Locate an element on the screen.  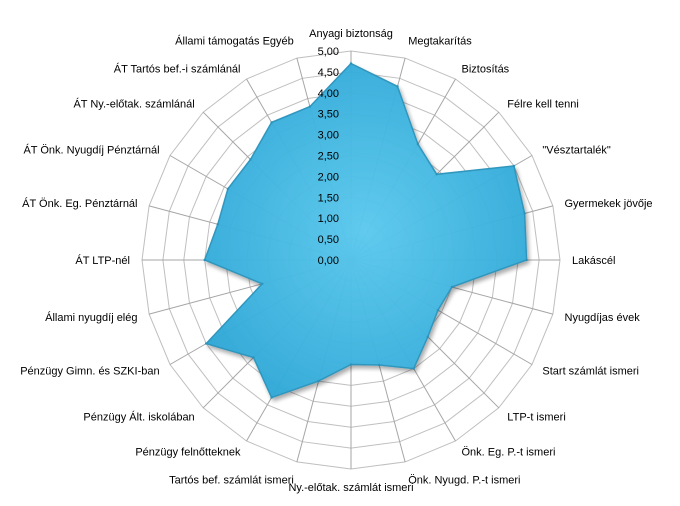
tick-label: 1,00 is located at coordinates (328, 219).